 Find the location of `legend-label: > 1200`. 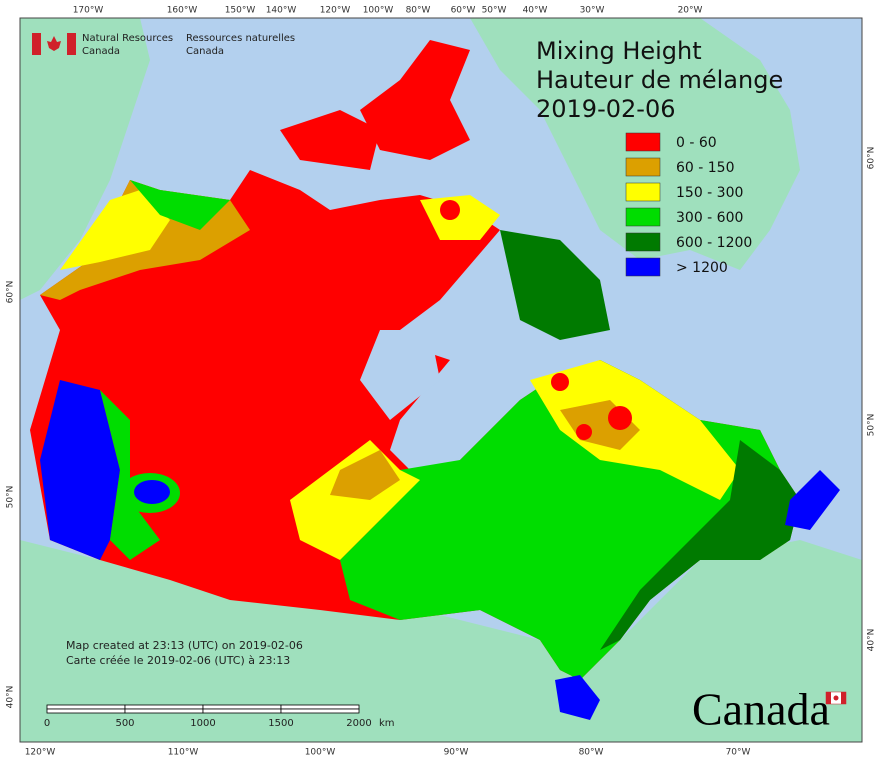

legend-label: > 1200 is located at coordinates (702, 268).